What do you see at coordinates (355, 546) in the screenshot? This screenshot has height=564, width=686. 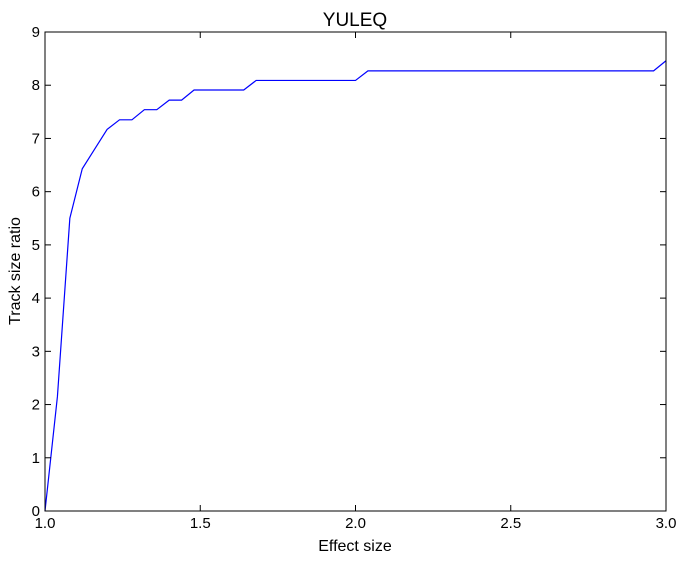 I see `x-axis-label: Effect size` at bounding box center [355, 546].